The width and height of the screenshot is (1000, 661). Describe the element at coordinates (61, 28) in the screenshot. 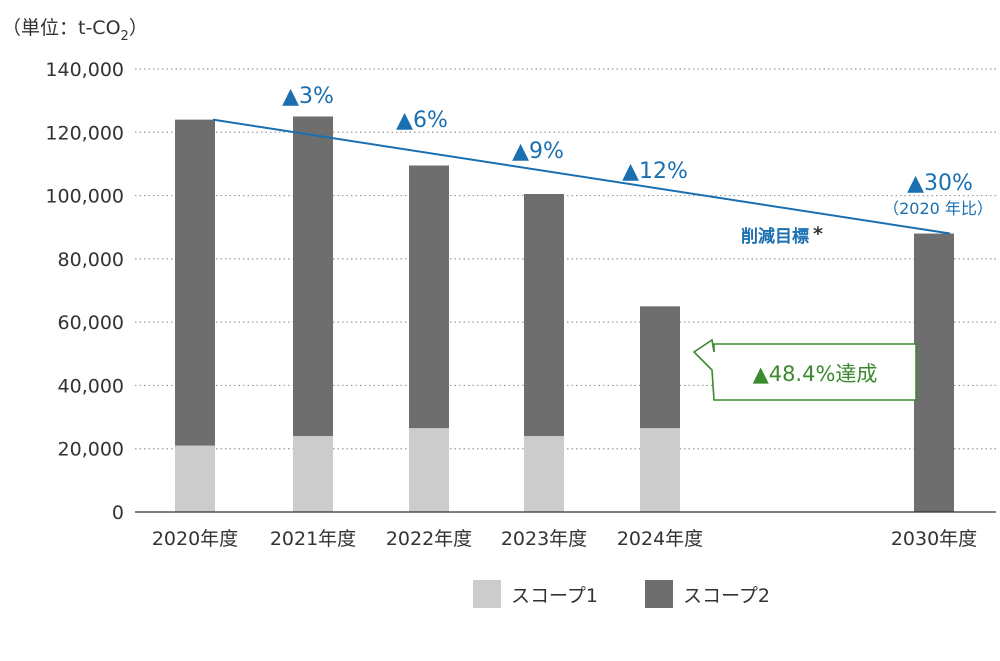

I see `unit-label-text: （単位：t-CO` at that location.